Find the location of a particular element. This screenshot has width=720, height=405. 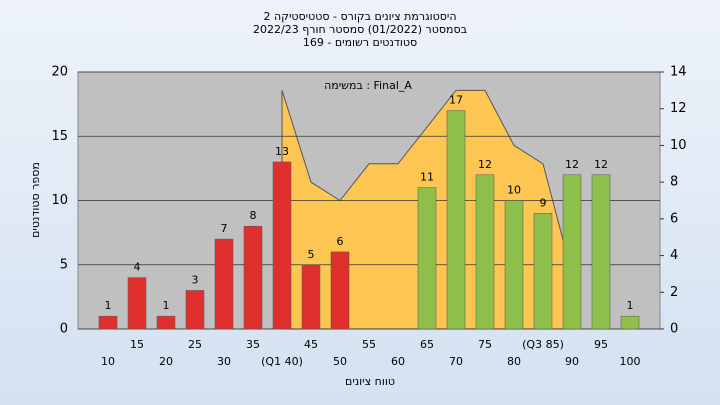

x-tick-label: 75 is located at coordinates (485, 344).